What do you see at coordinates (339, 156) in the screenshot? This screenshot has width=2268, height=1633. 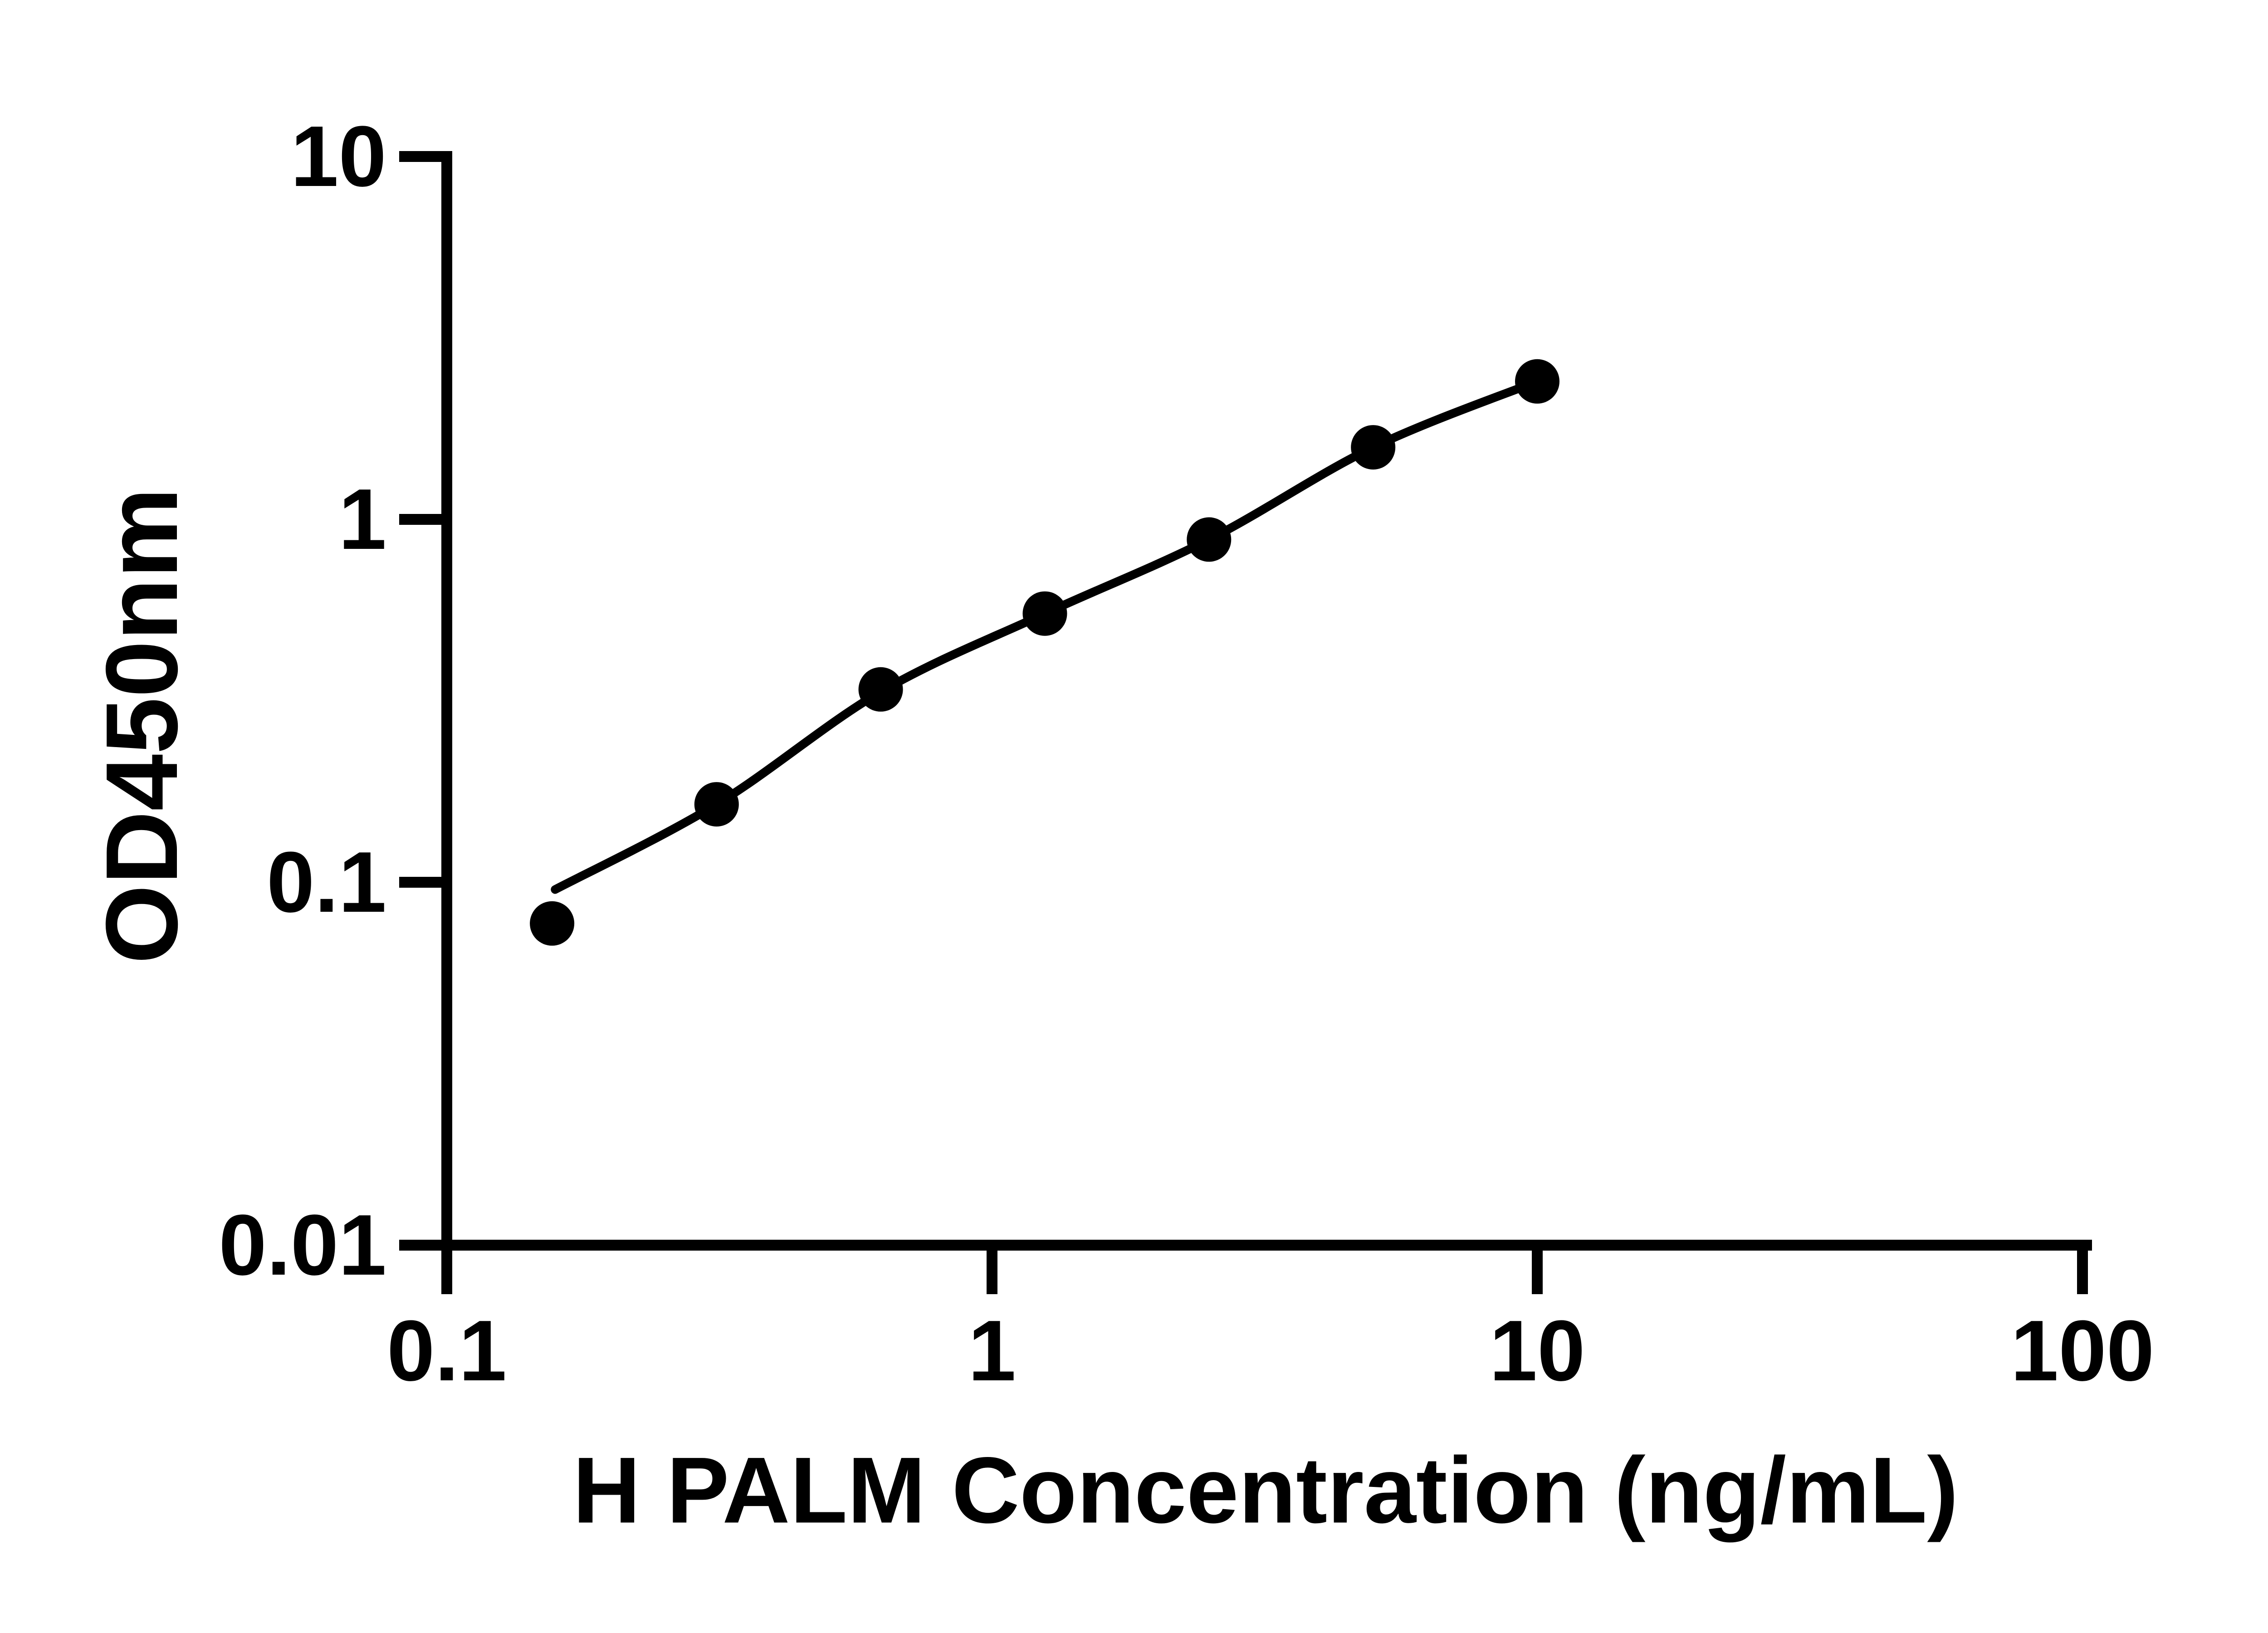 I see `y-tick-label: 10` at bounding box center [339, 156].